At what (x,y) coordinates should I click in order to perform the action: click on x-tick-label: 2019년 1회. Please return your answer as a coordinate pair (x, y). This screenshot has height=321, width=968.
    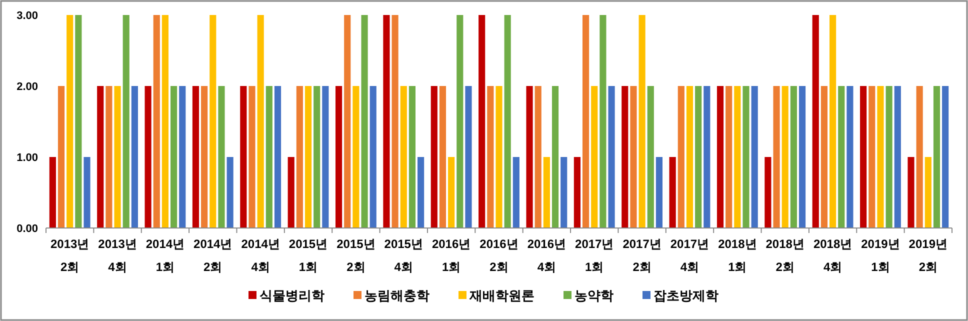
    Looking at the image, I should click on (880, 255).